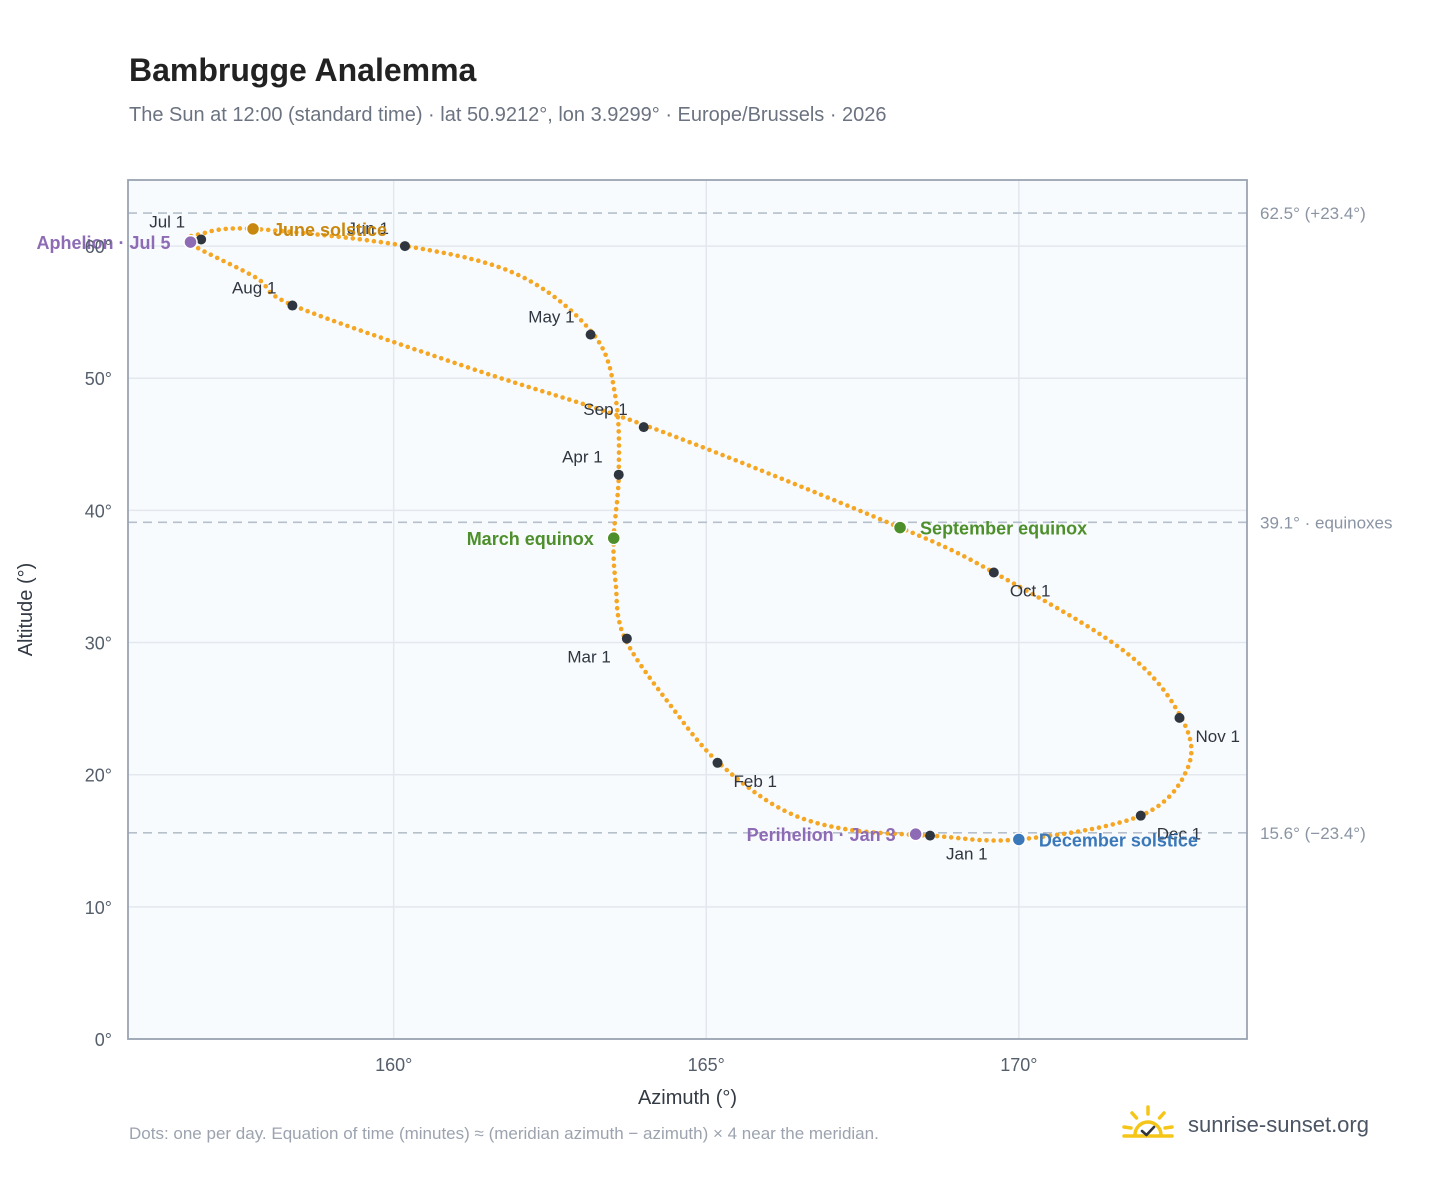 Image resolution: width=1448 pixels, height=1188 pixels. Describe the element at coordinates (687, 1098) in the screenshot. I see `x-axis-title: Azimuth (°)` at that location.